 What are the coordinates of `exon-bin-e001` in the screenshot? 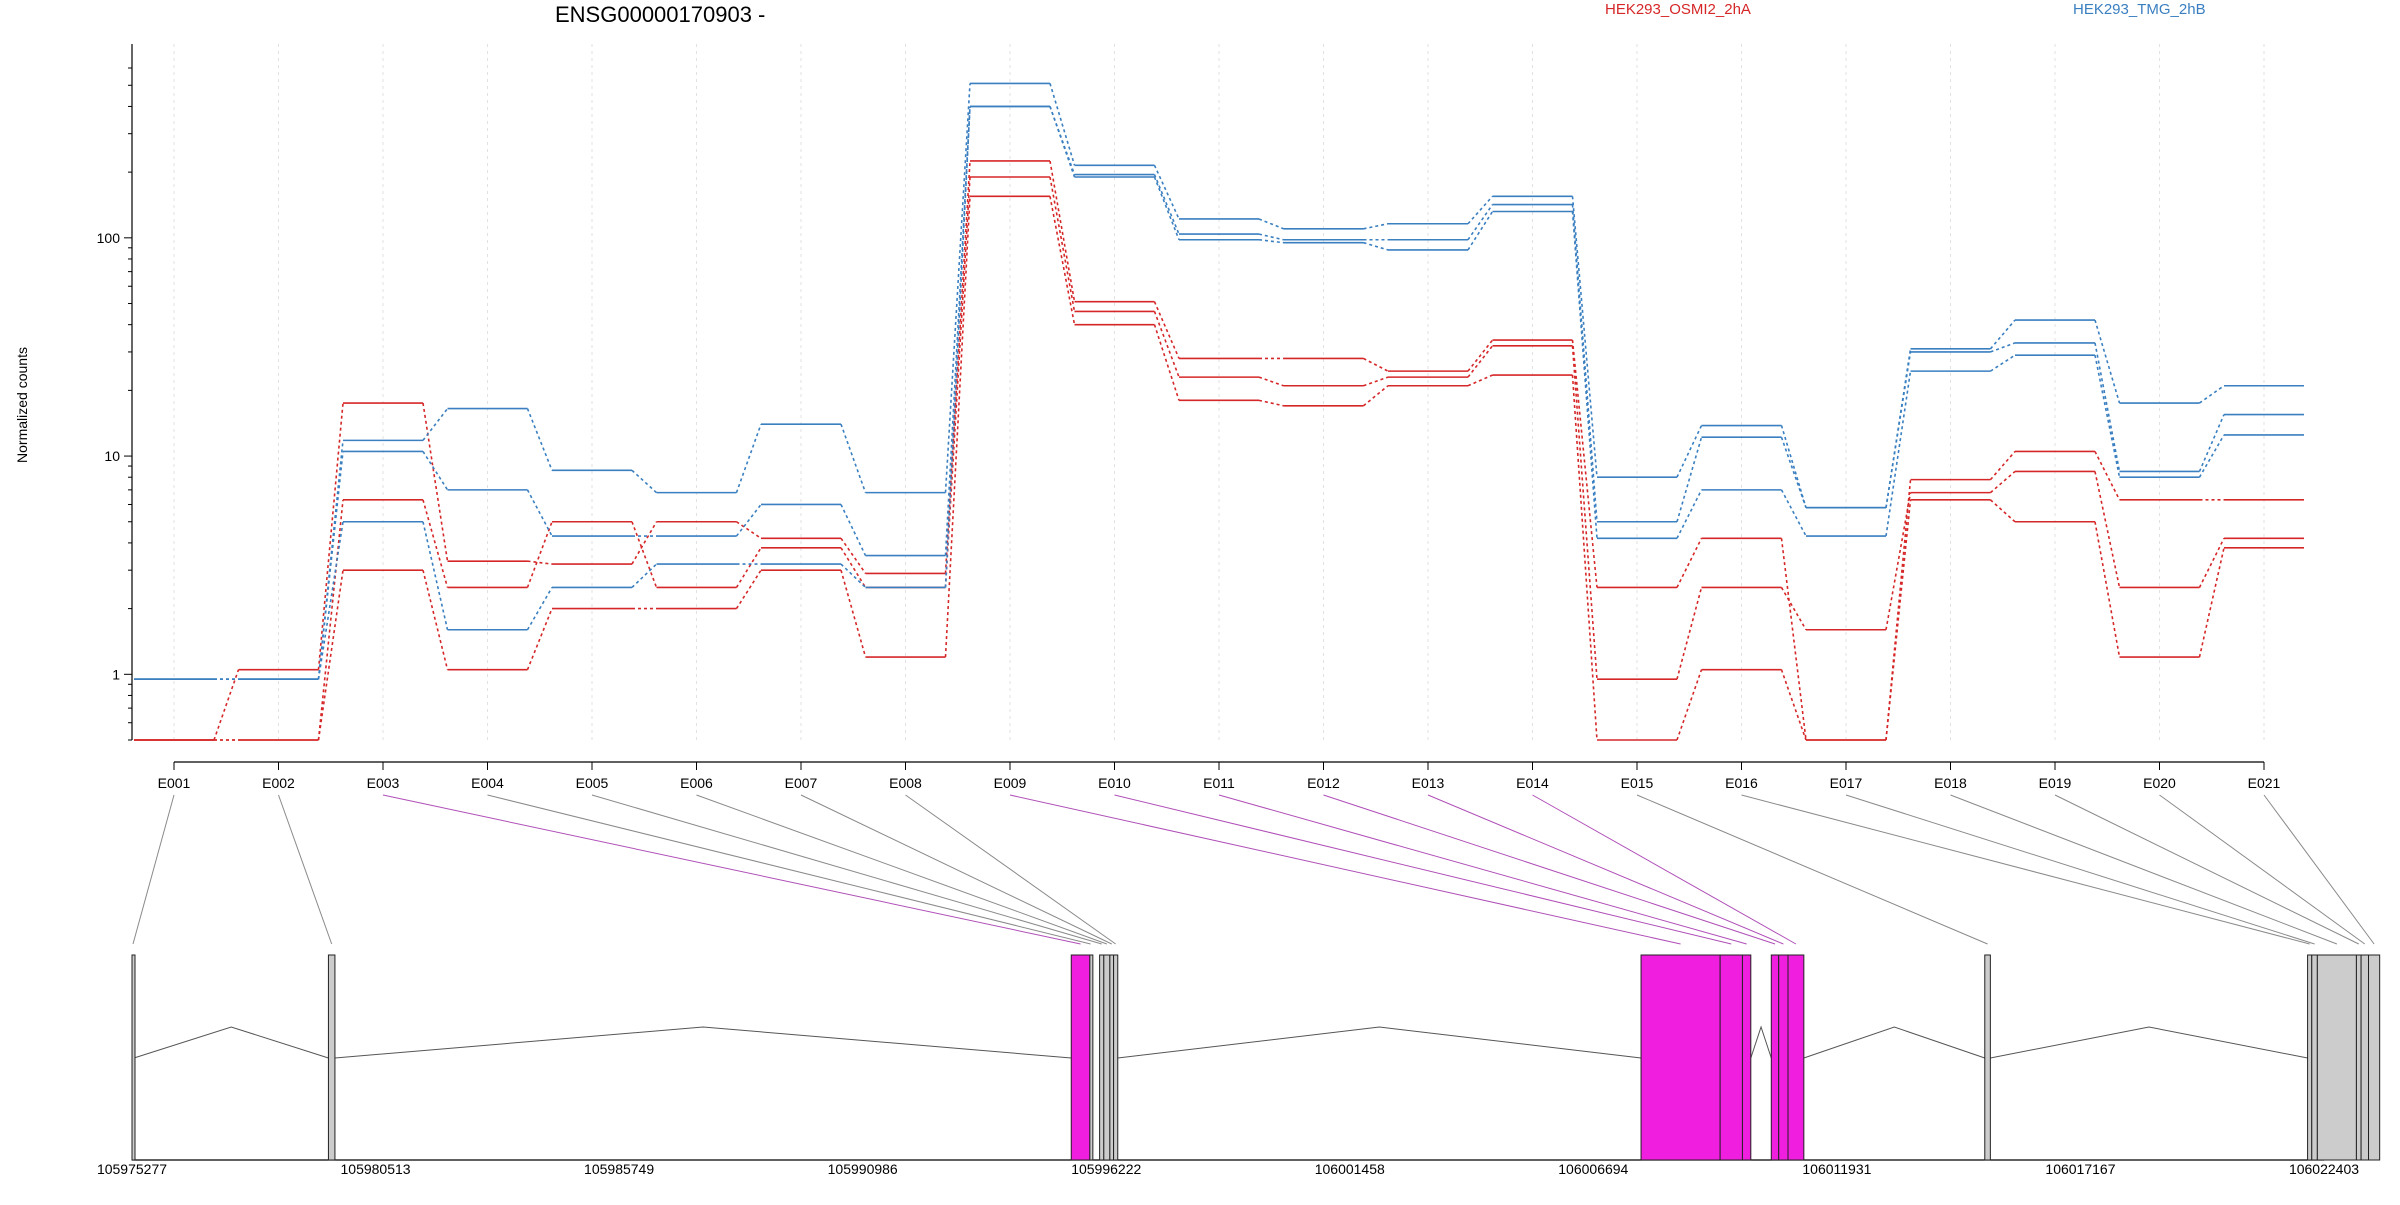 It's located at (133, 1057).